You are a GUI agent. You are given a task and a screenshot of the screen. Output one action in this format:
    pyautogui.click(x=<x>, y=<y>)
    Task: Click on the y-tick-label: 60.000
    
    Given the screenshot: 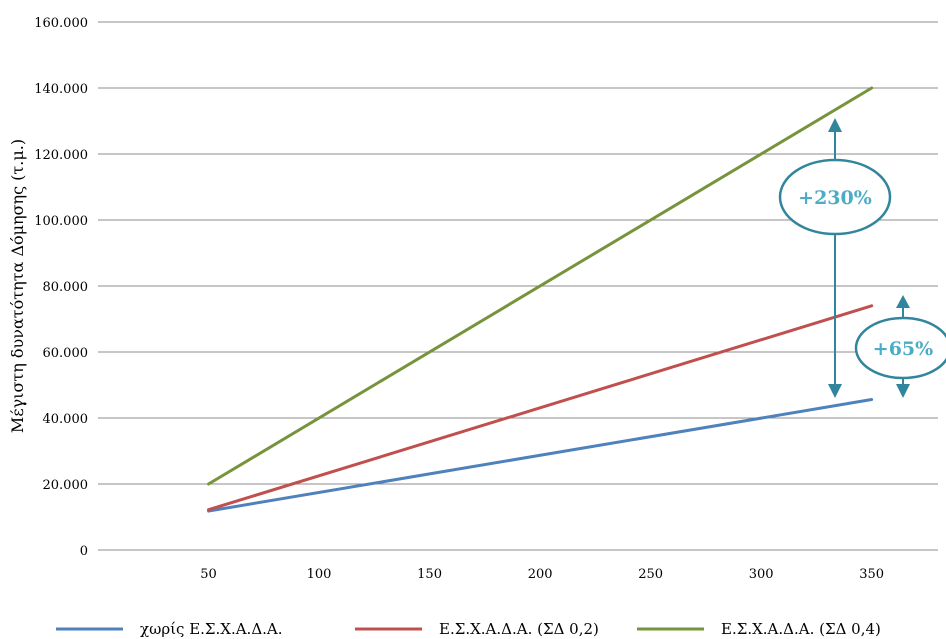 What is the action you would take?
    pyautogui.click(x=66, y=353)
    